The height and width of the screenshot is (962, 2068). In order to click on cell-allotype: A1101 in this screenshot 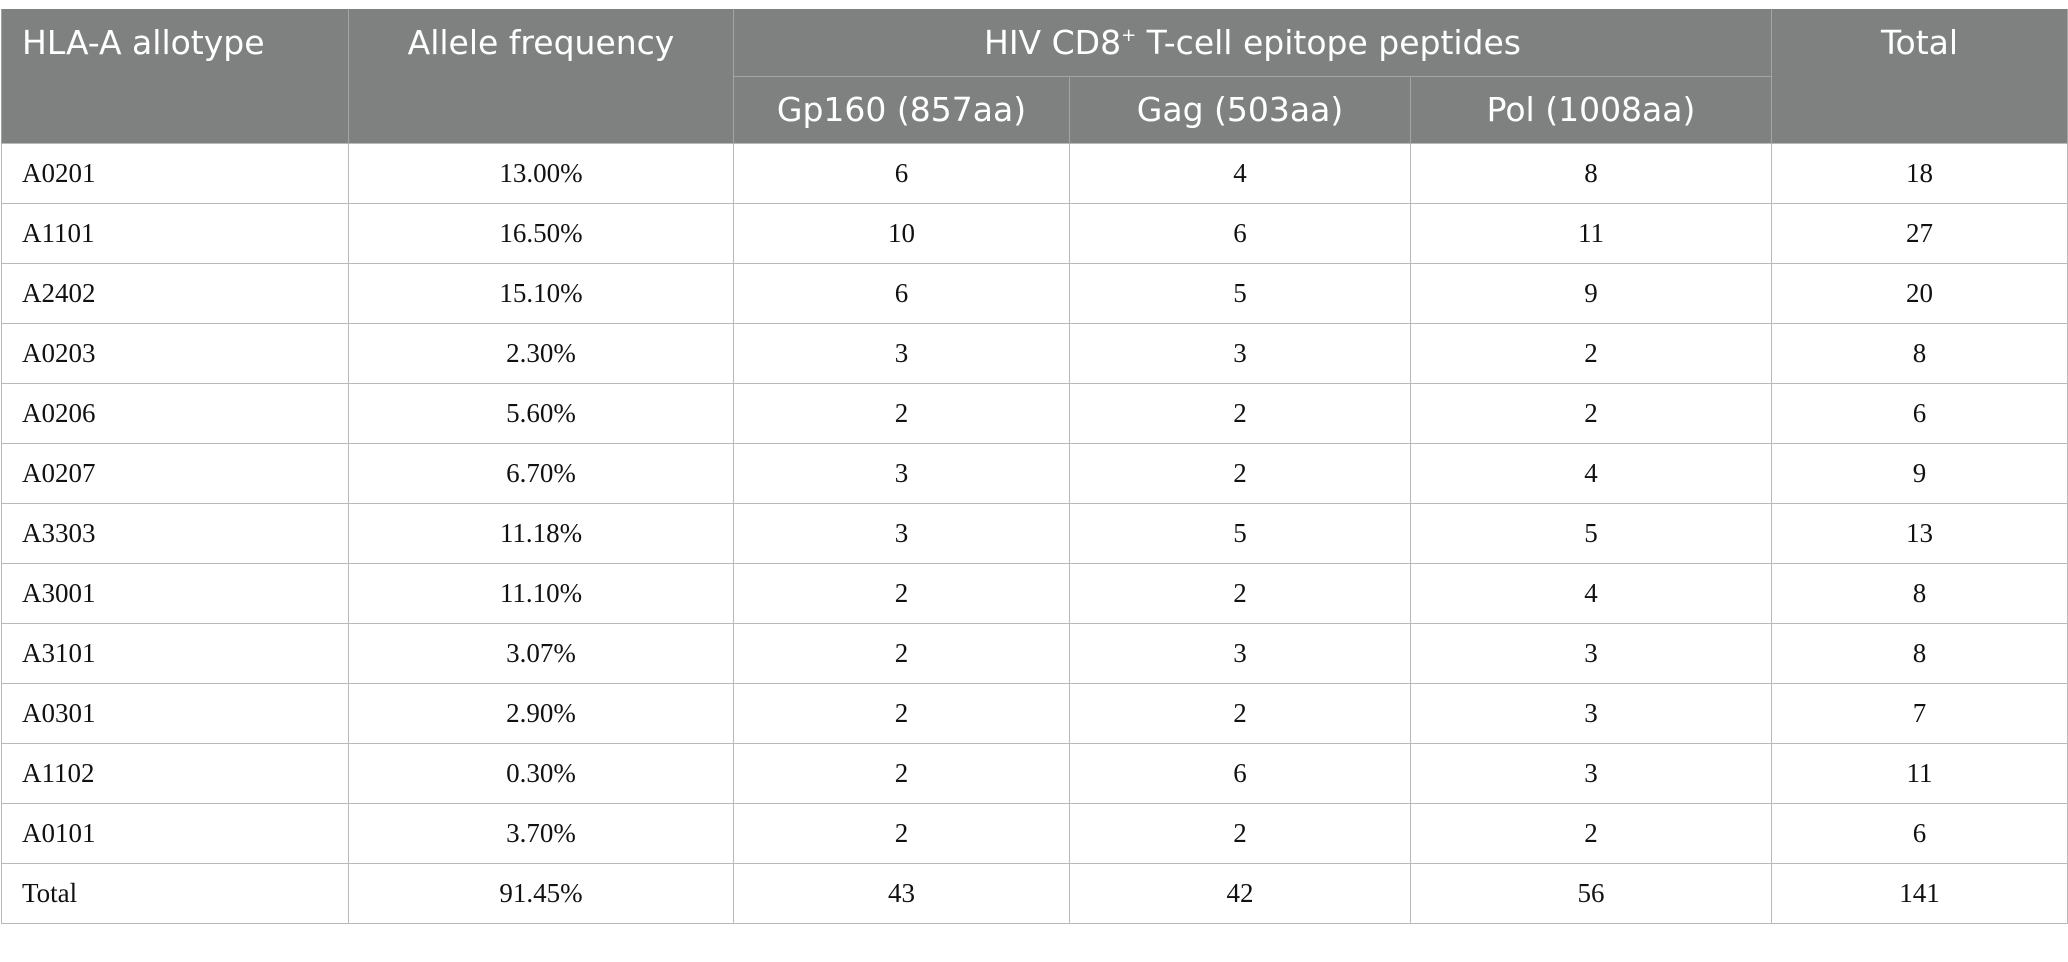, I will do `click(175, 233)`.